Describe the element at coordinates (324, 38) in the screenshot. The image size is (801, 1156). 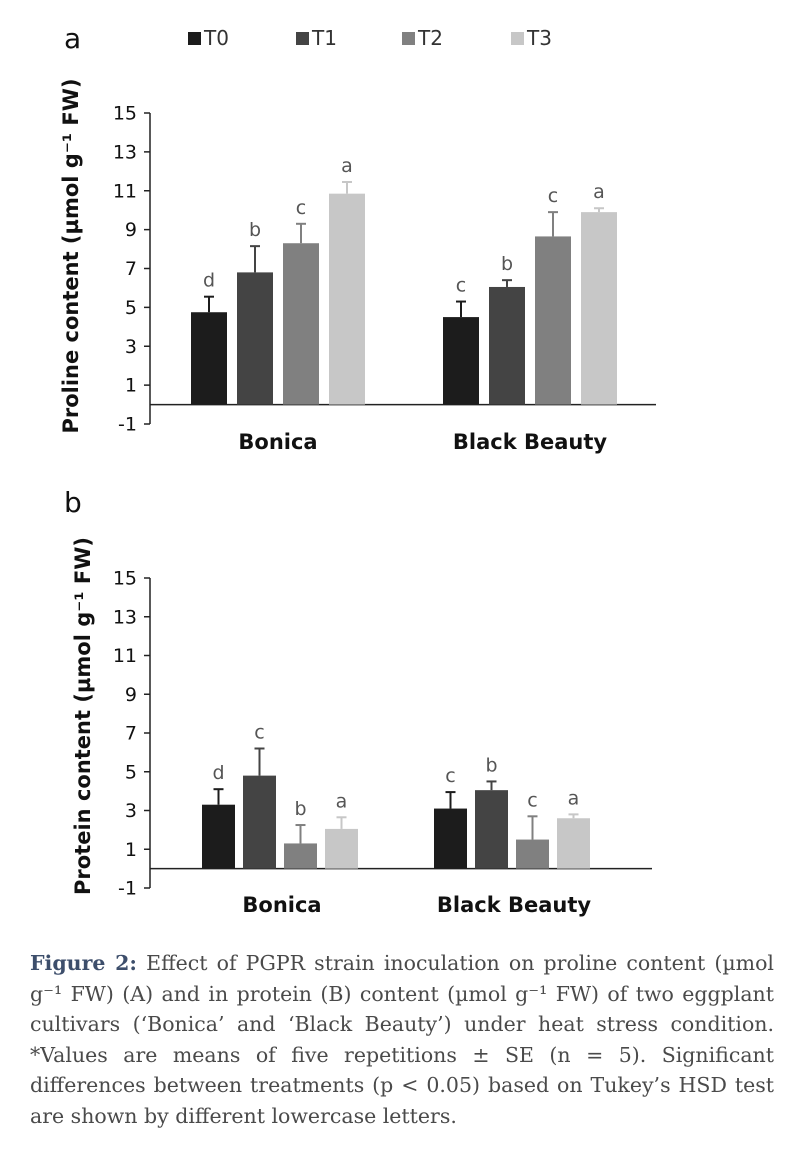
I see `legend-label: T1` at that location.